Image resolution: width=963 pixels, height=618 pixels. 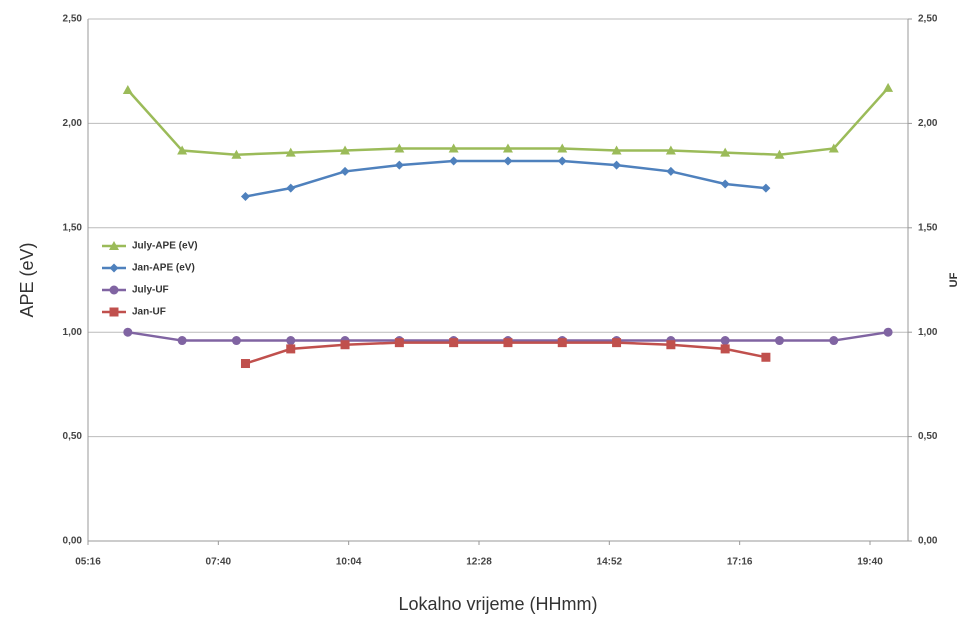 I want to click on legend-label: Jan-APE (eV), so click(x=163, y=268).